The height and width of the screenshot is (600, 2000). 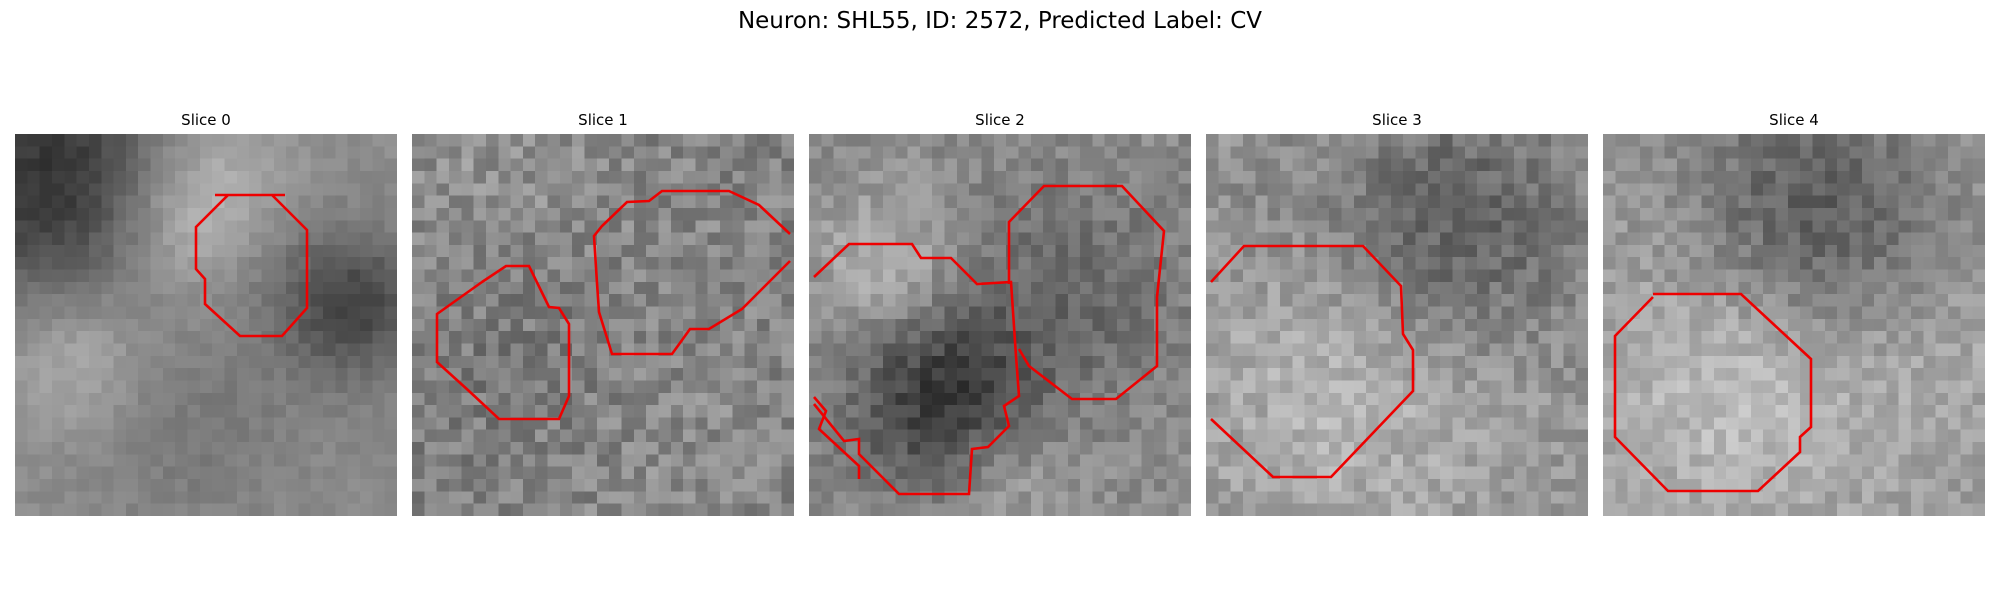 I want to click on slice-title: Slice 3, so click(x=1397, y=120).